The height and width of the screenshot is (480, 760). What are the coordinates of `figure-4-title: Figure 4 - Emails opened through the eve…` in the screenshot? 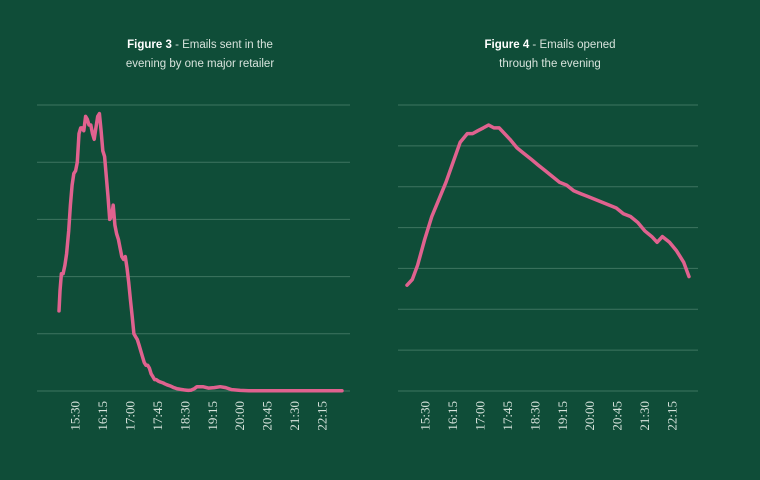 It's located at (550, 55).